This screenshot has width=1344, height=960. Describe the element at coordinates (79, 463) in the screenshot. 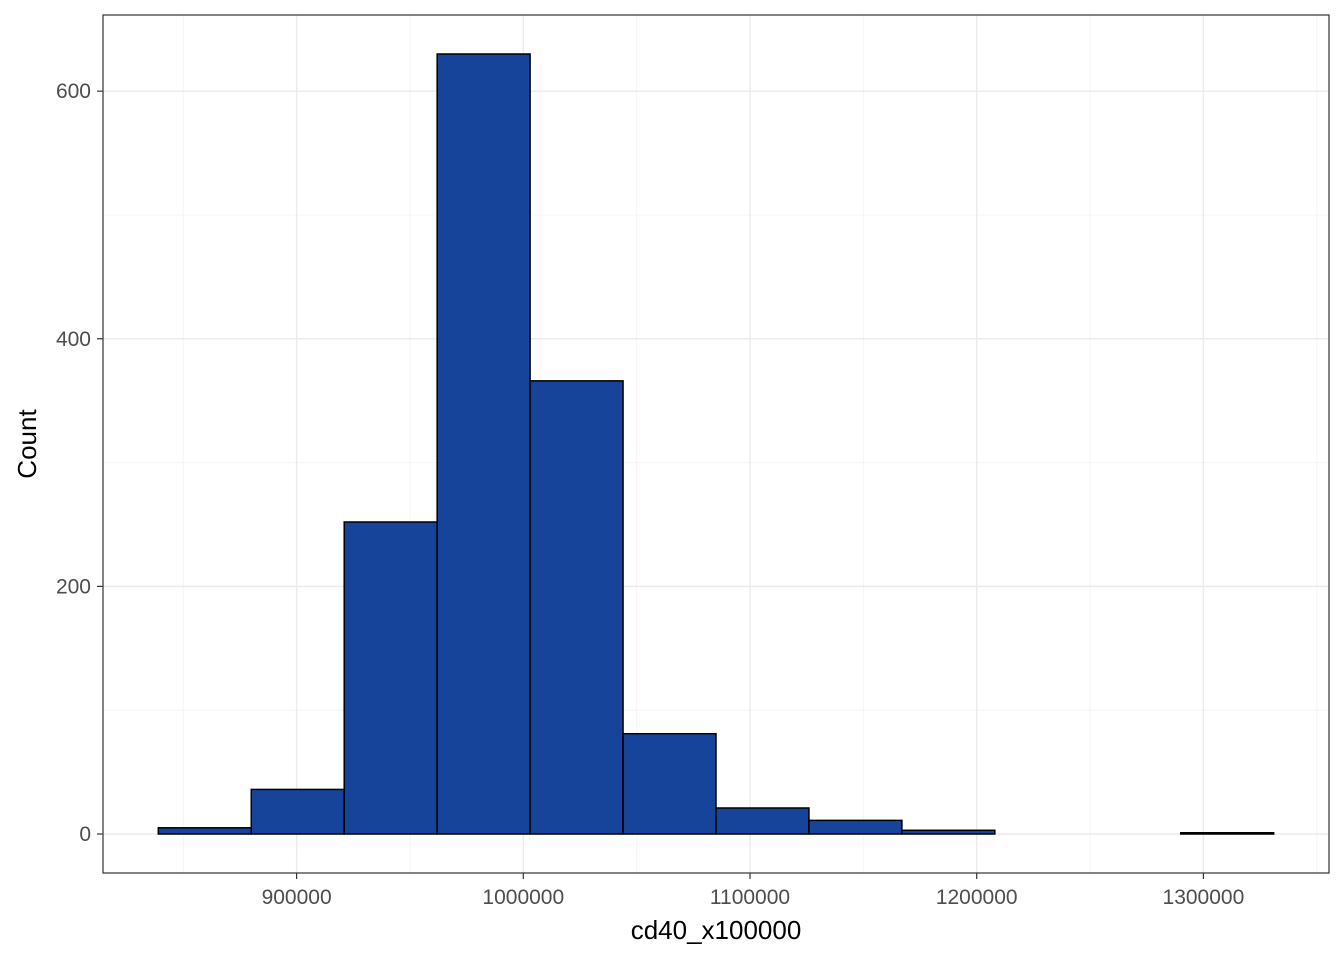

I see `y-axis: 0 200 400 600` at that location.